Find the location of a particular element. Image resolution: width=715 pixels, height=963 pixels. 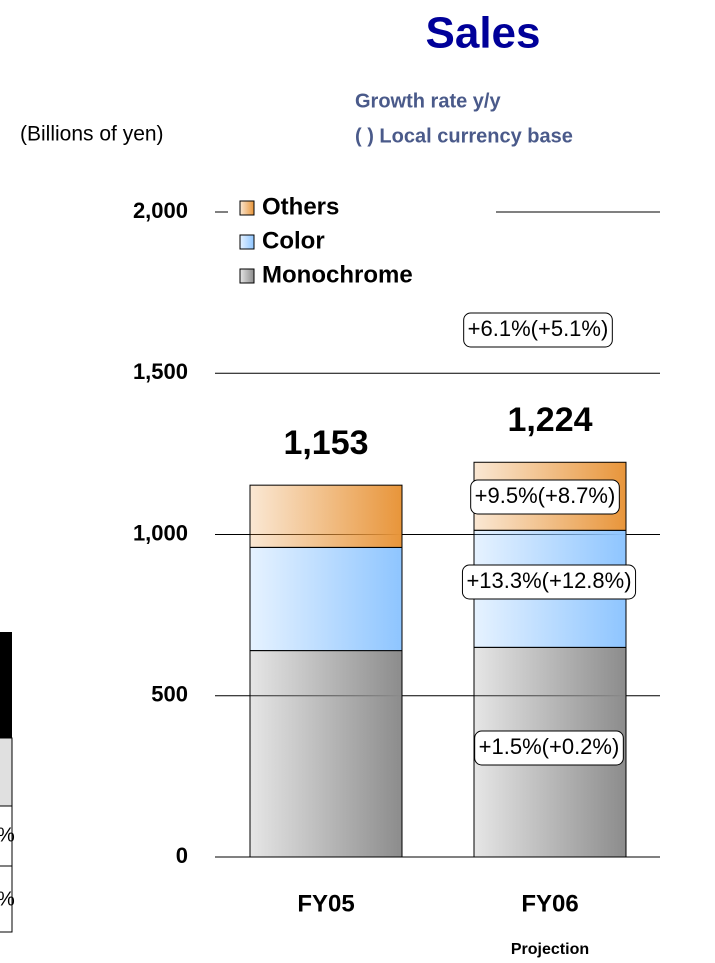

legend-label: Others is located at coordinates (300, 206).